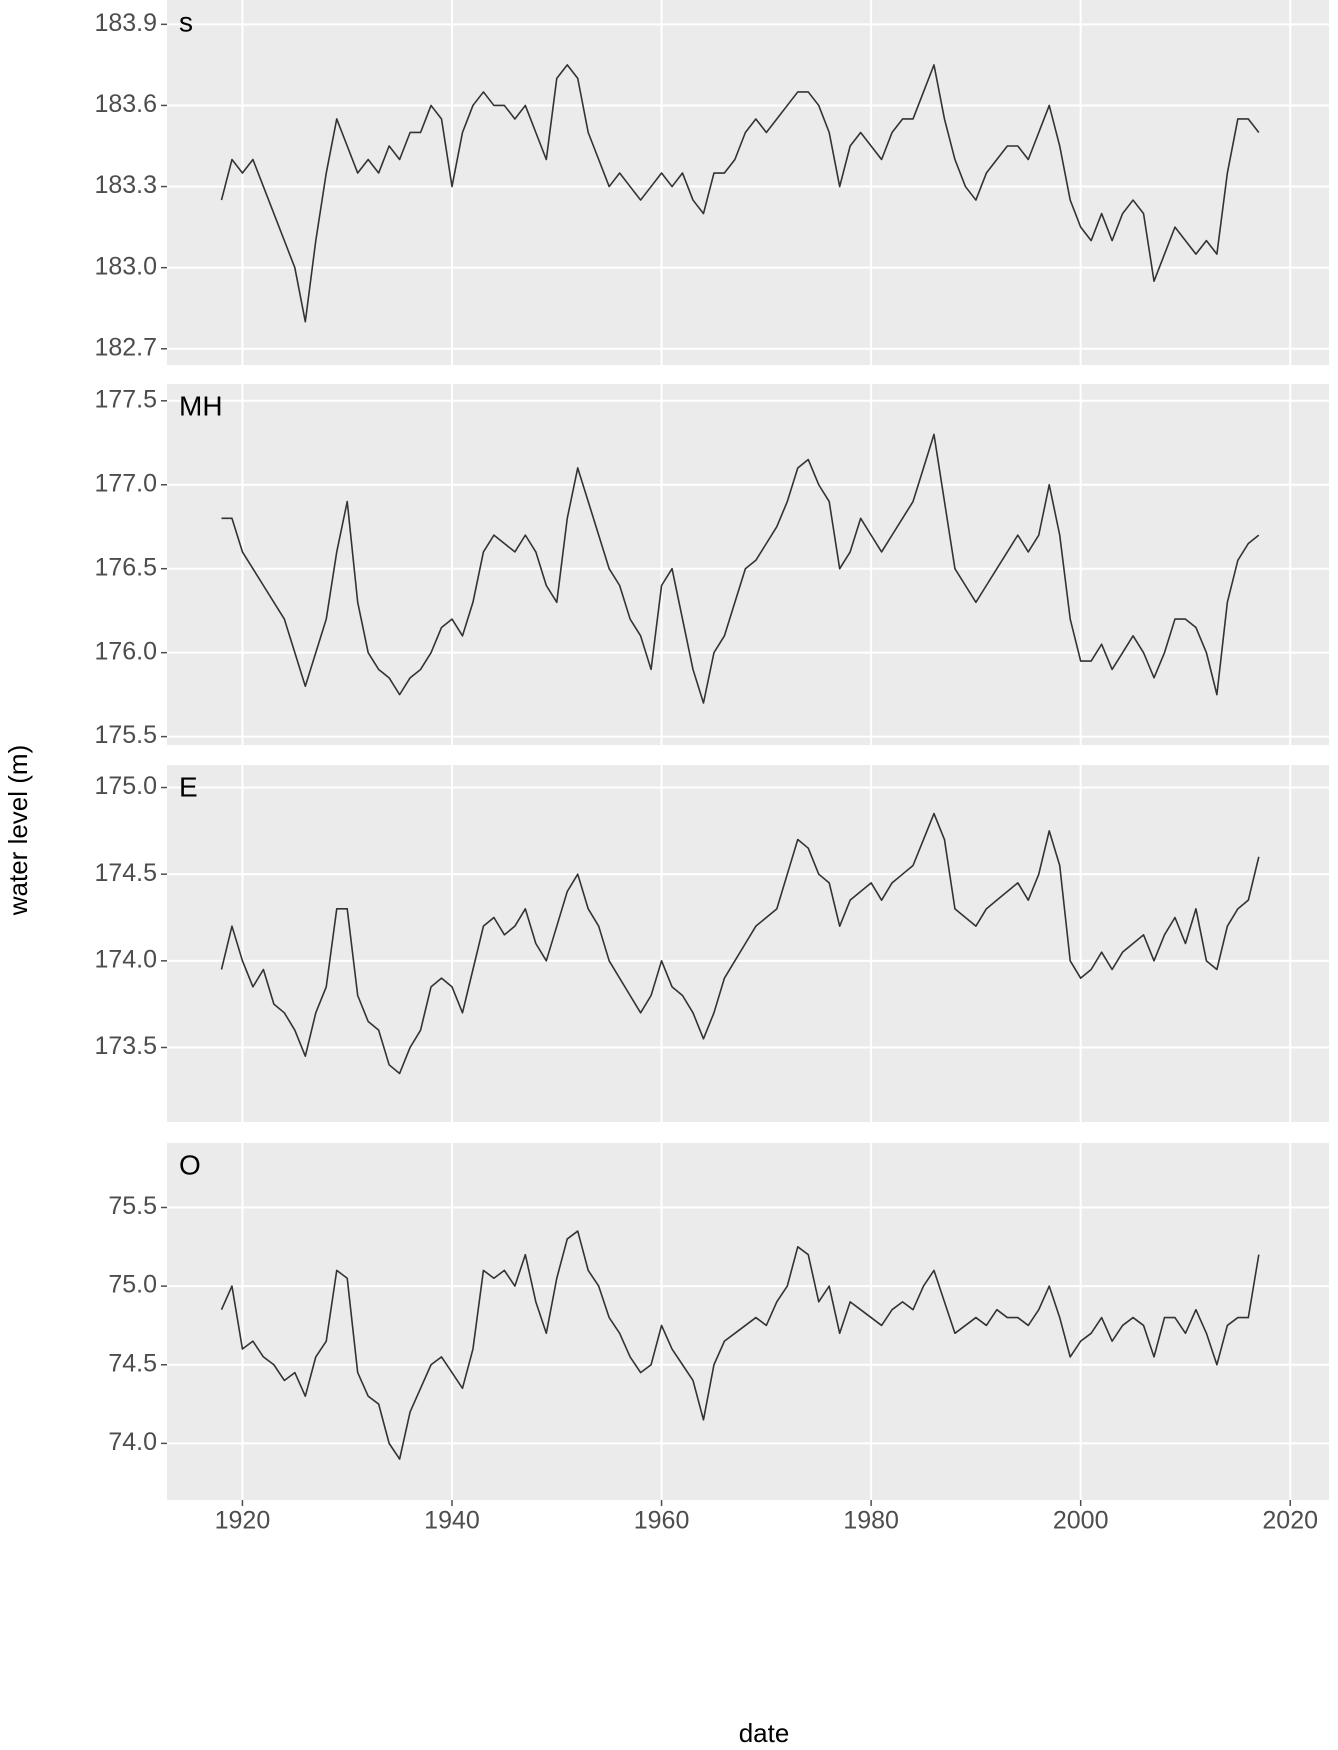 The image size is (1338, 1750). I want to click on x-tick-label: 2020, so click(1290, 1521).